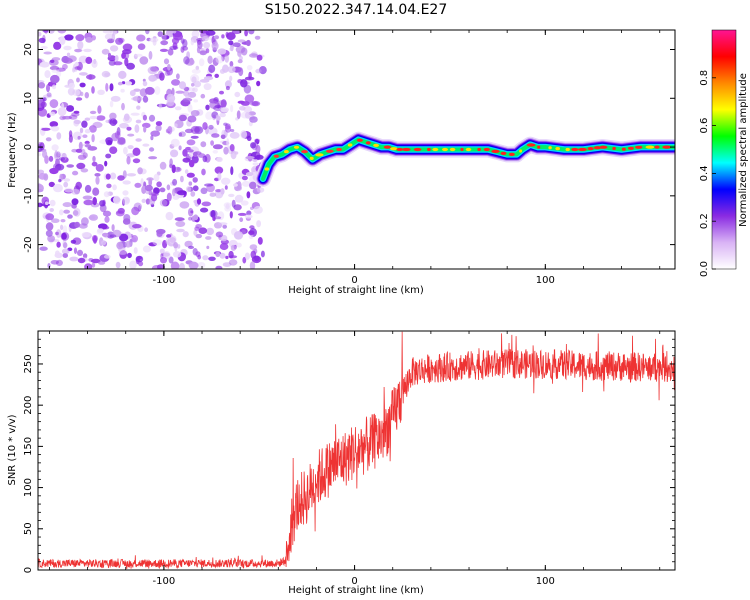 The height and width of the screenshot is (600, 750). I want to click on colorbar-label: Normalized spectral amplitude, so click(743, 150).